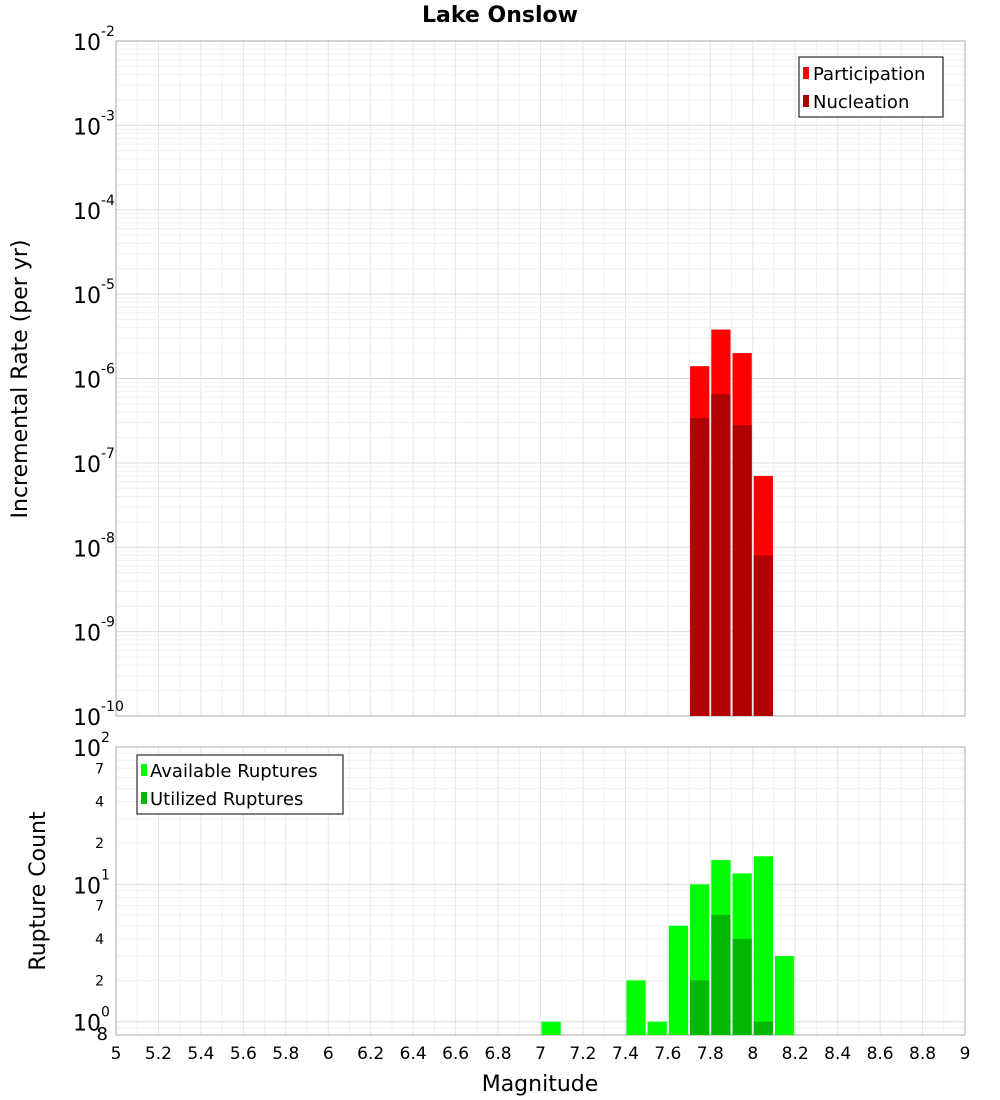 The width and height of the screenshot is (1000, 1100). I want to click on x-tick-label: 6, so click(328, 1054).